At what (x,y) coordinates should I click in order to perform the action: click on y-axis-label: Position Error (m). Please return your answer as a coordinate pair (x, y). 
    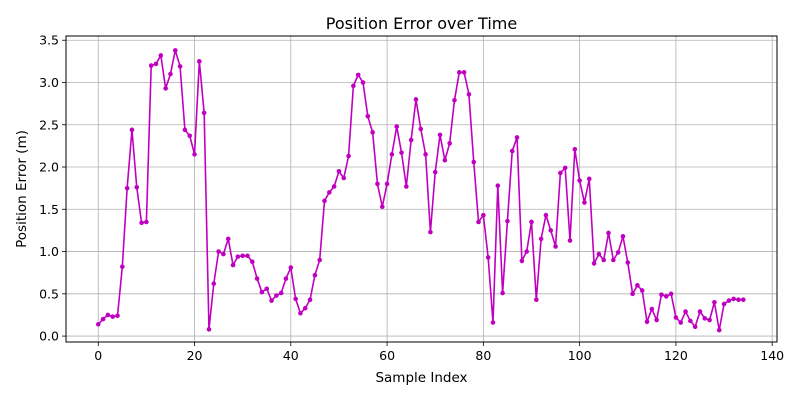
    Looking at the image, I should click on (22, 189).